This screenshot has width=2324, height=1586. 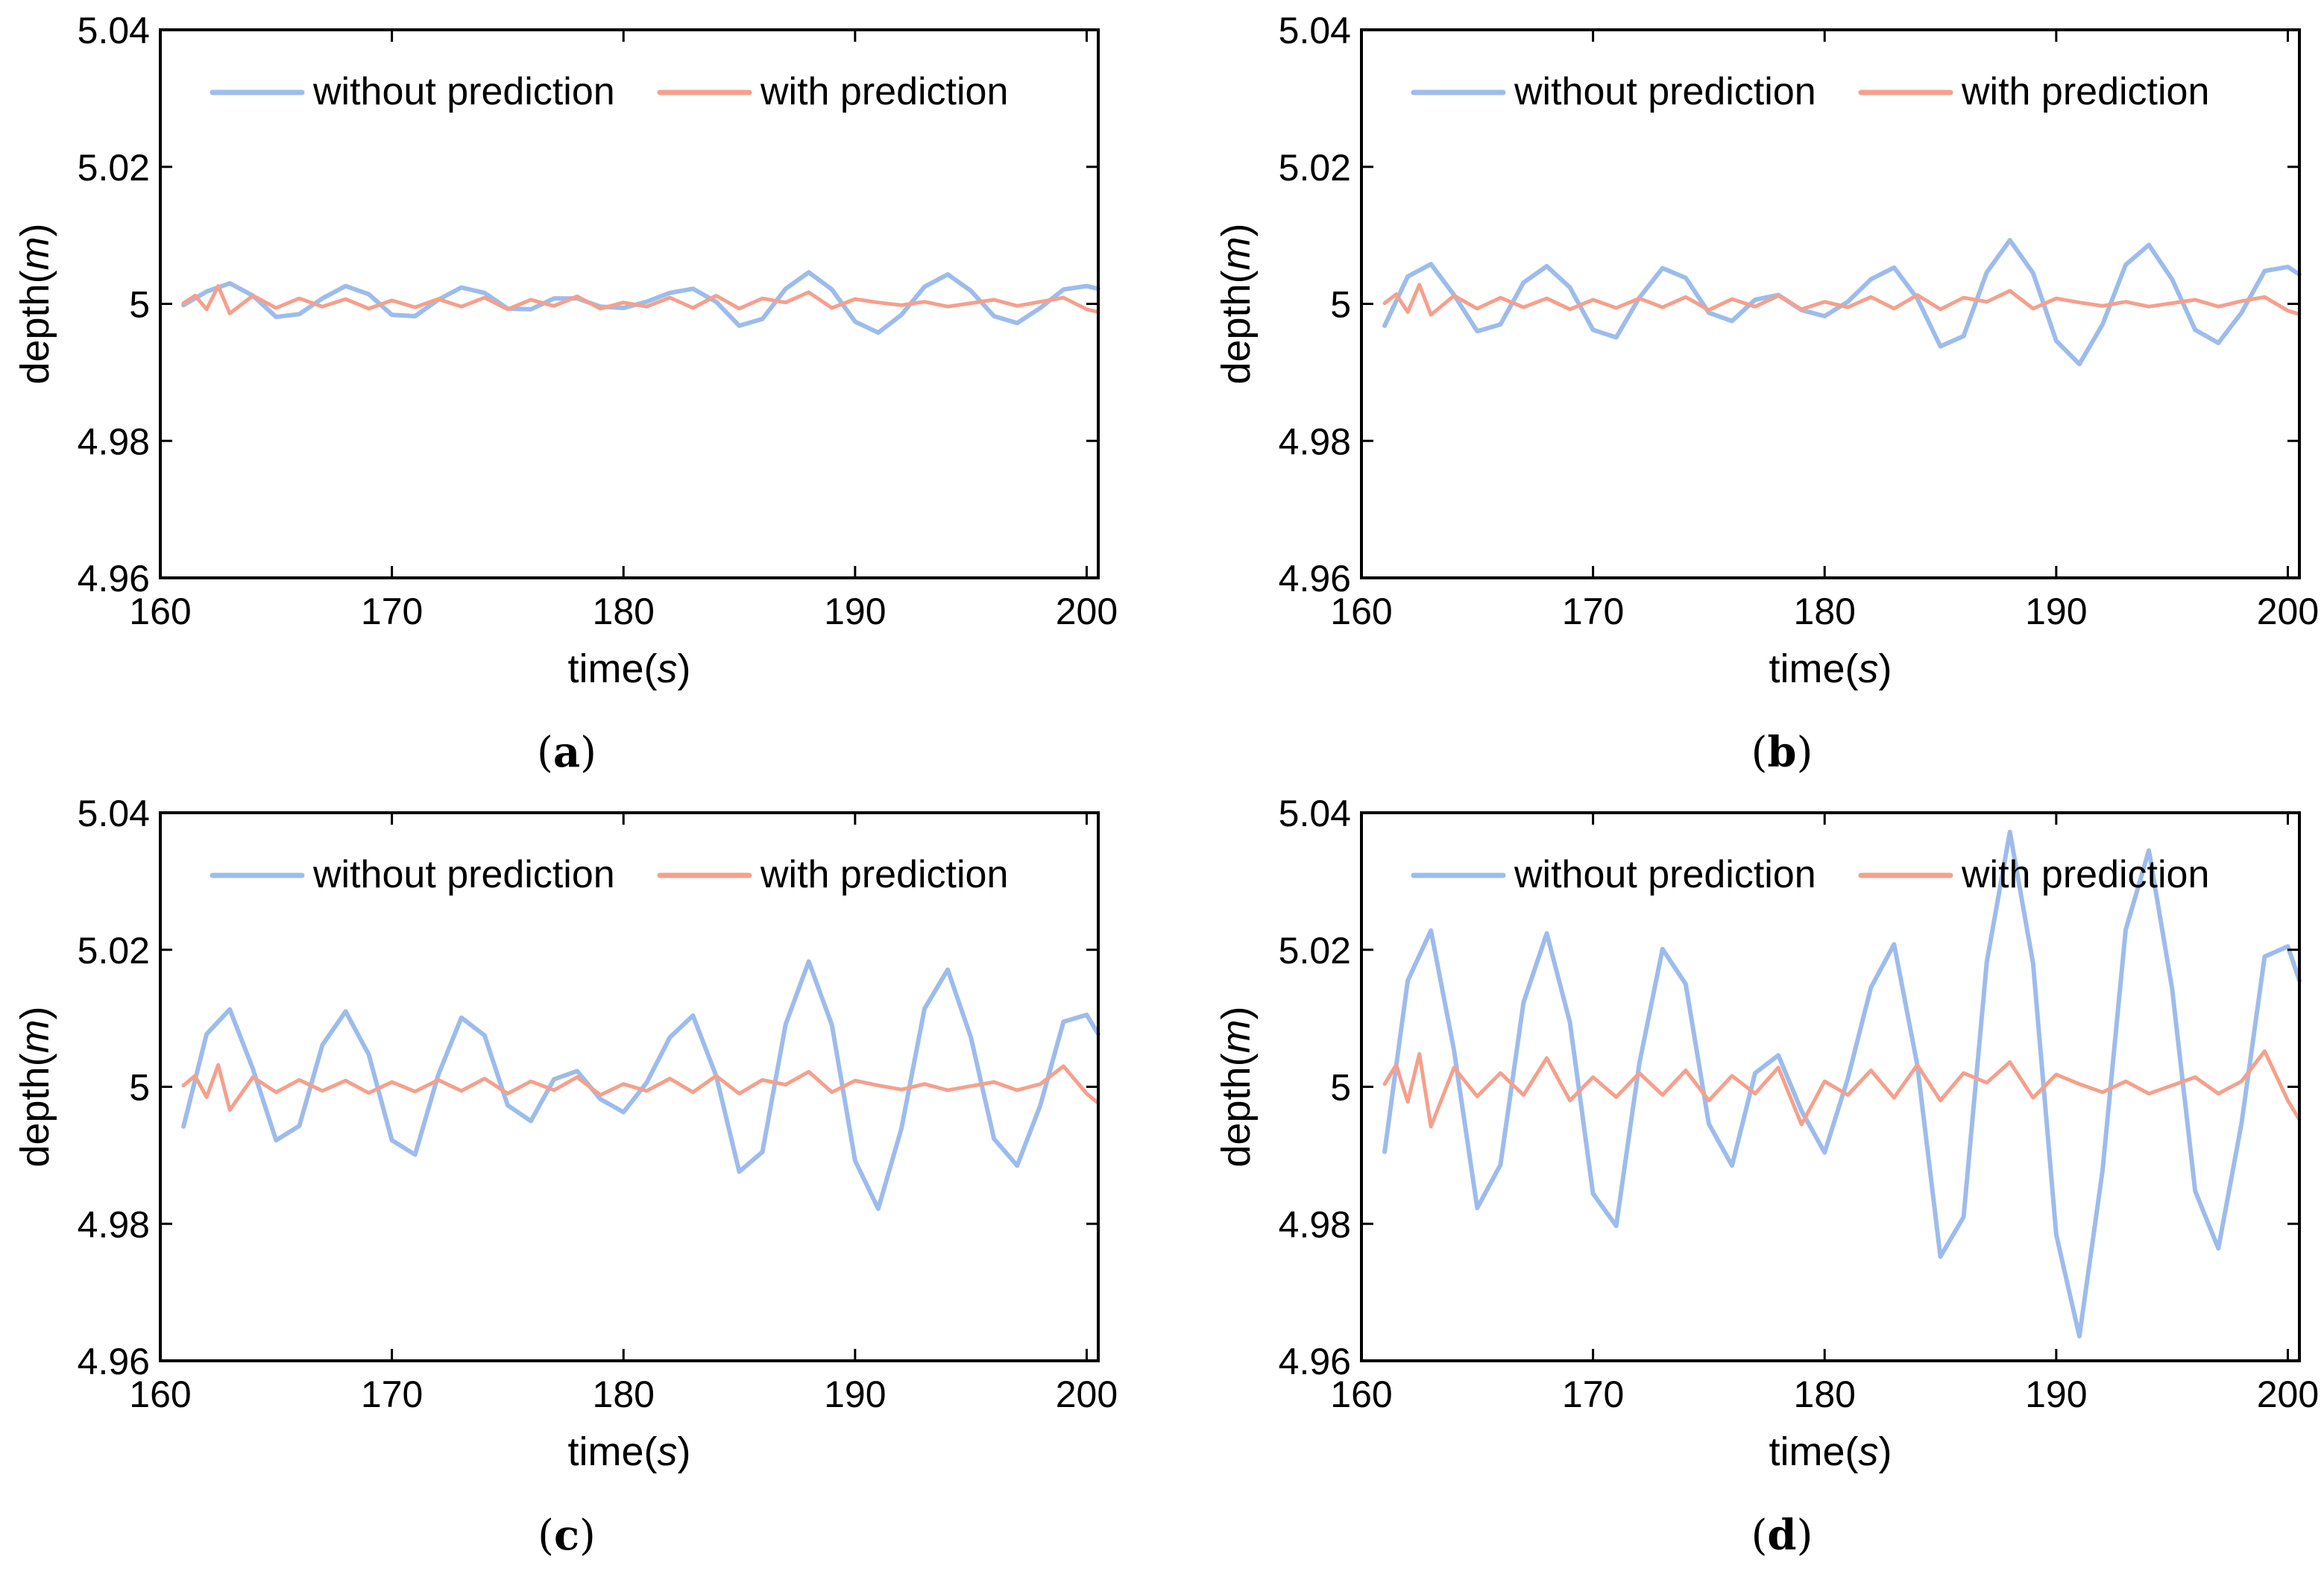 I want to click on chart-a-x-tick-label: 160, so click(x=160, y=611).